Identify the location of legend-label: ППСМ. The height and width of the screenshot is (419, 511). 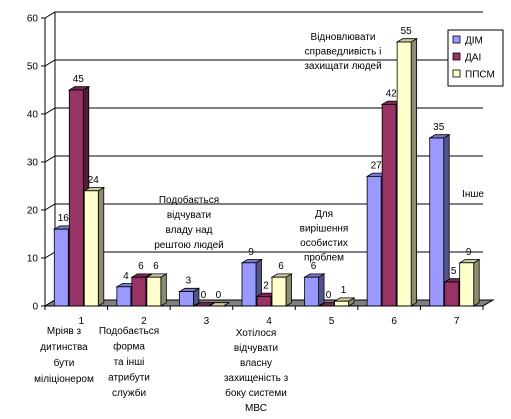
(480, 75).